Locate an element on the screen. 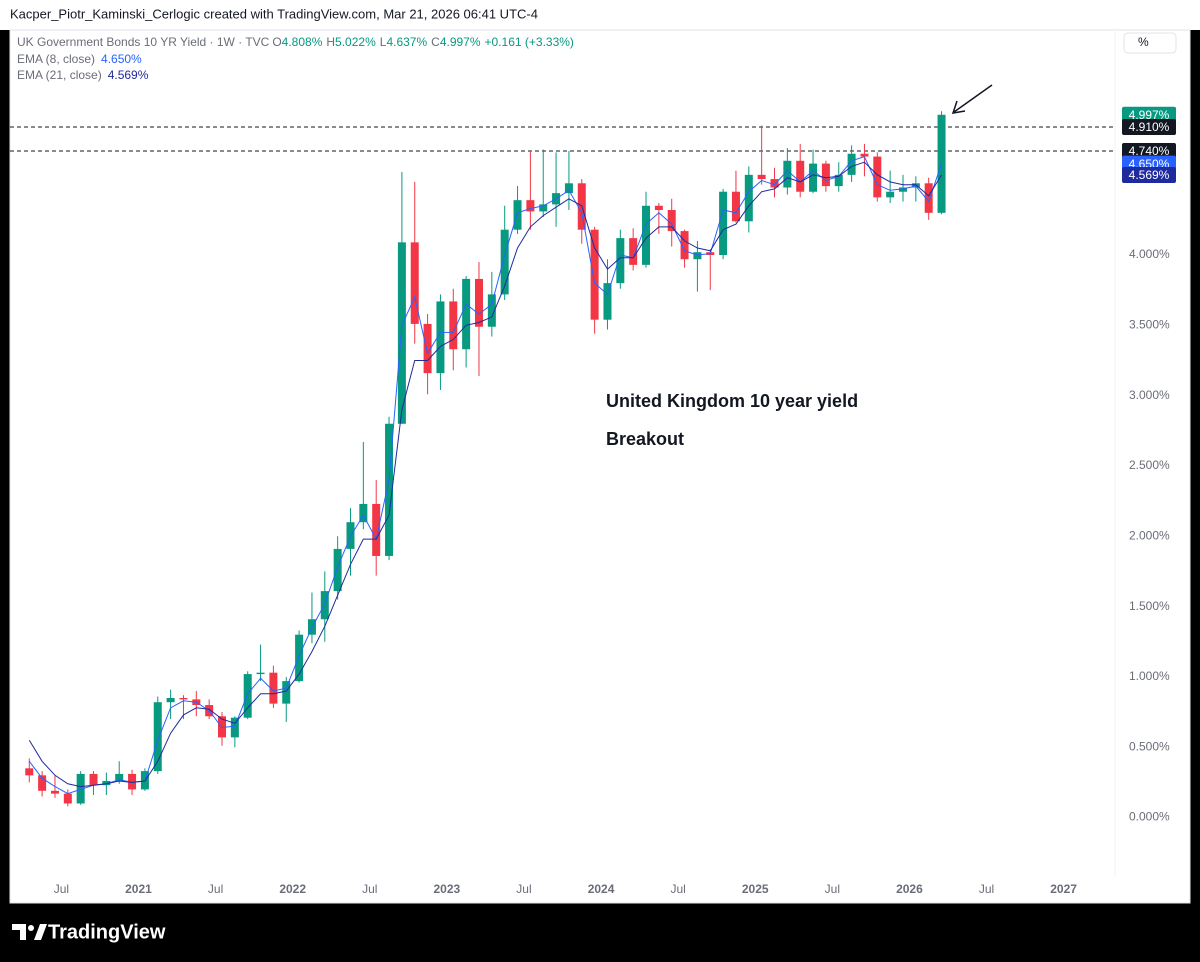 This screenshot has width=1200, height=962. legend-ema: EMA (21, close) 4.569% is located at coordinates (83, 75).